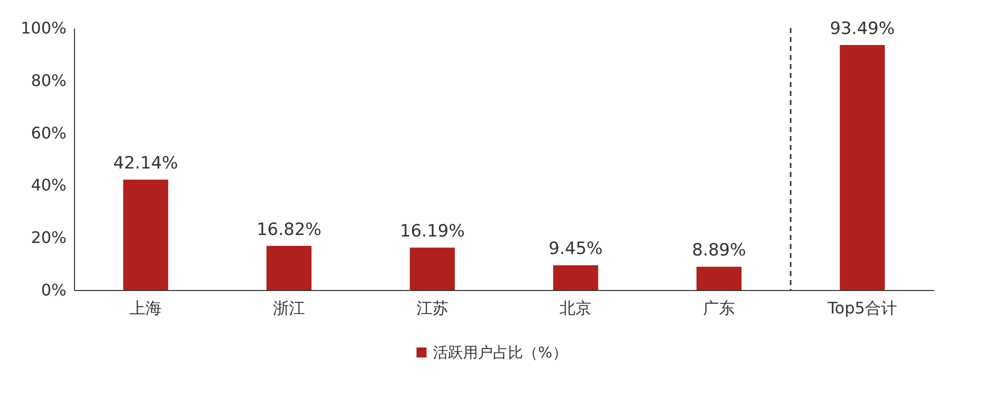 This screenshot has height=403, width=1000. What do you see at coordinates (48, 185) in the screenshot?
I see `y-tick-label: 40%` at bounding box center [48, 185].